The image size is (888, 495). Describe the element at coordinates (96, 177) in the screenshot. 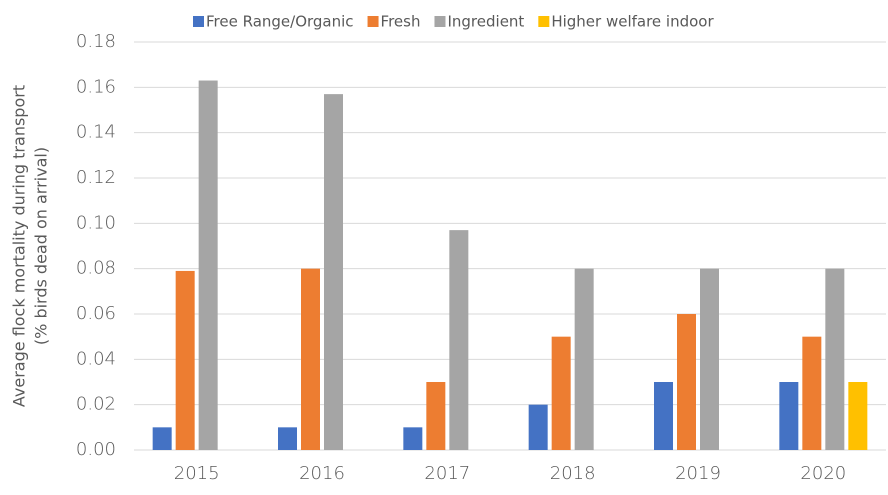

I see `y-tick-label: 0.12` at that location.